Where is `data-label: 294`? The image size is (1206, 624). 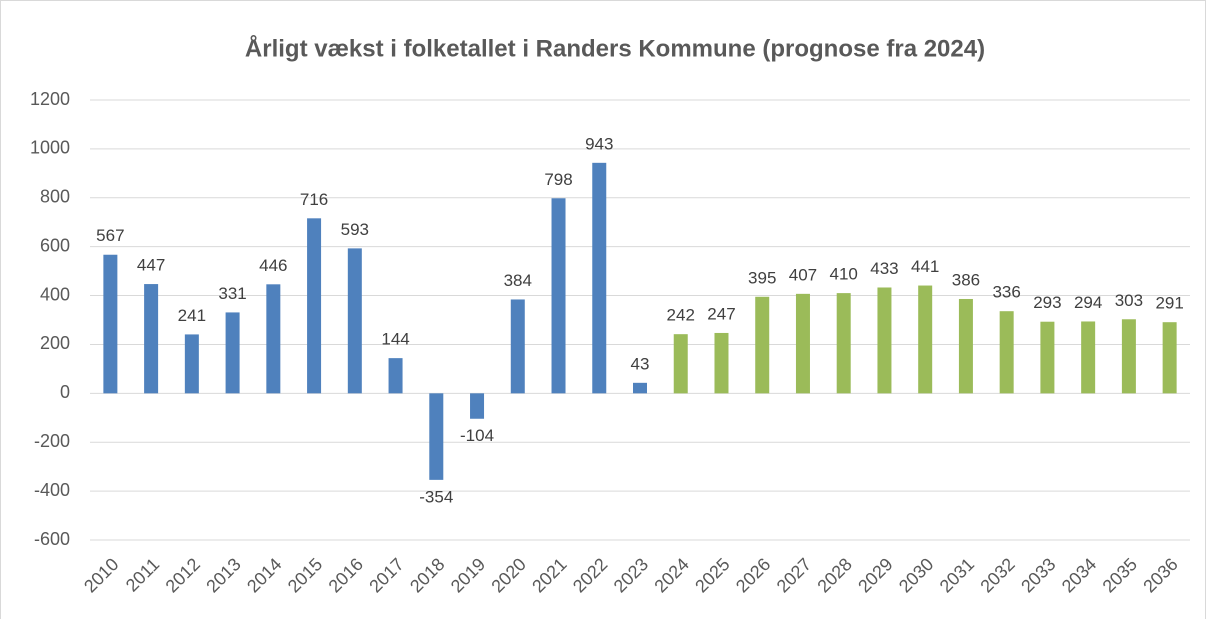
data-label: 294 is located at coordinates (1088, 302).